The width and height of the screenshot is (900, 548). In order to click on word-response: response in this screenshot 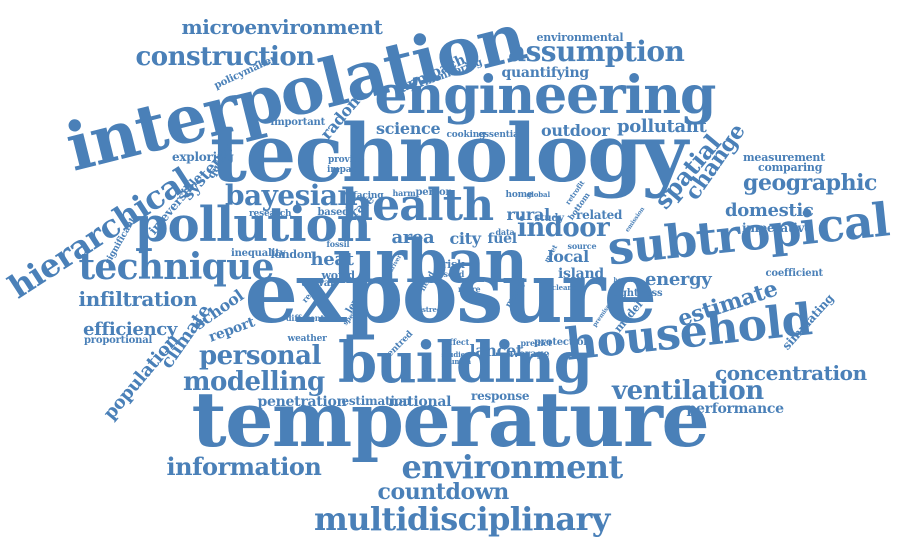, I will do `click(500, 396)`.